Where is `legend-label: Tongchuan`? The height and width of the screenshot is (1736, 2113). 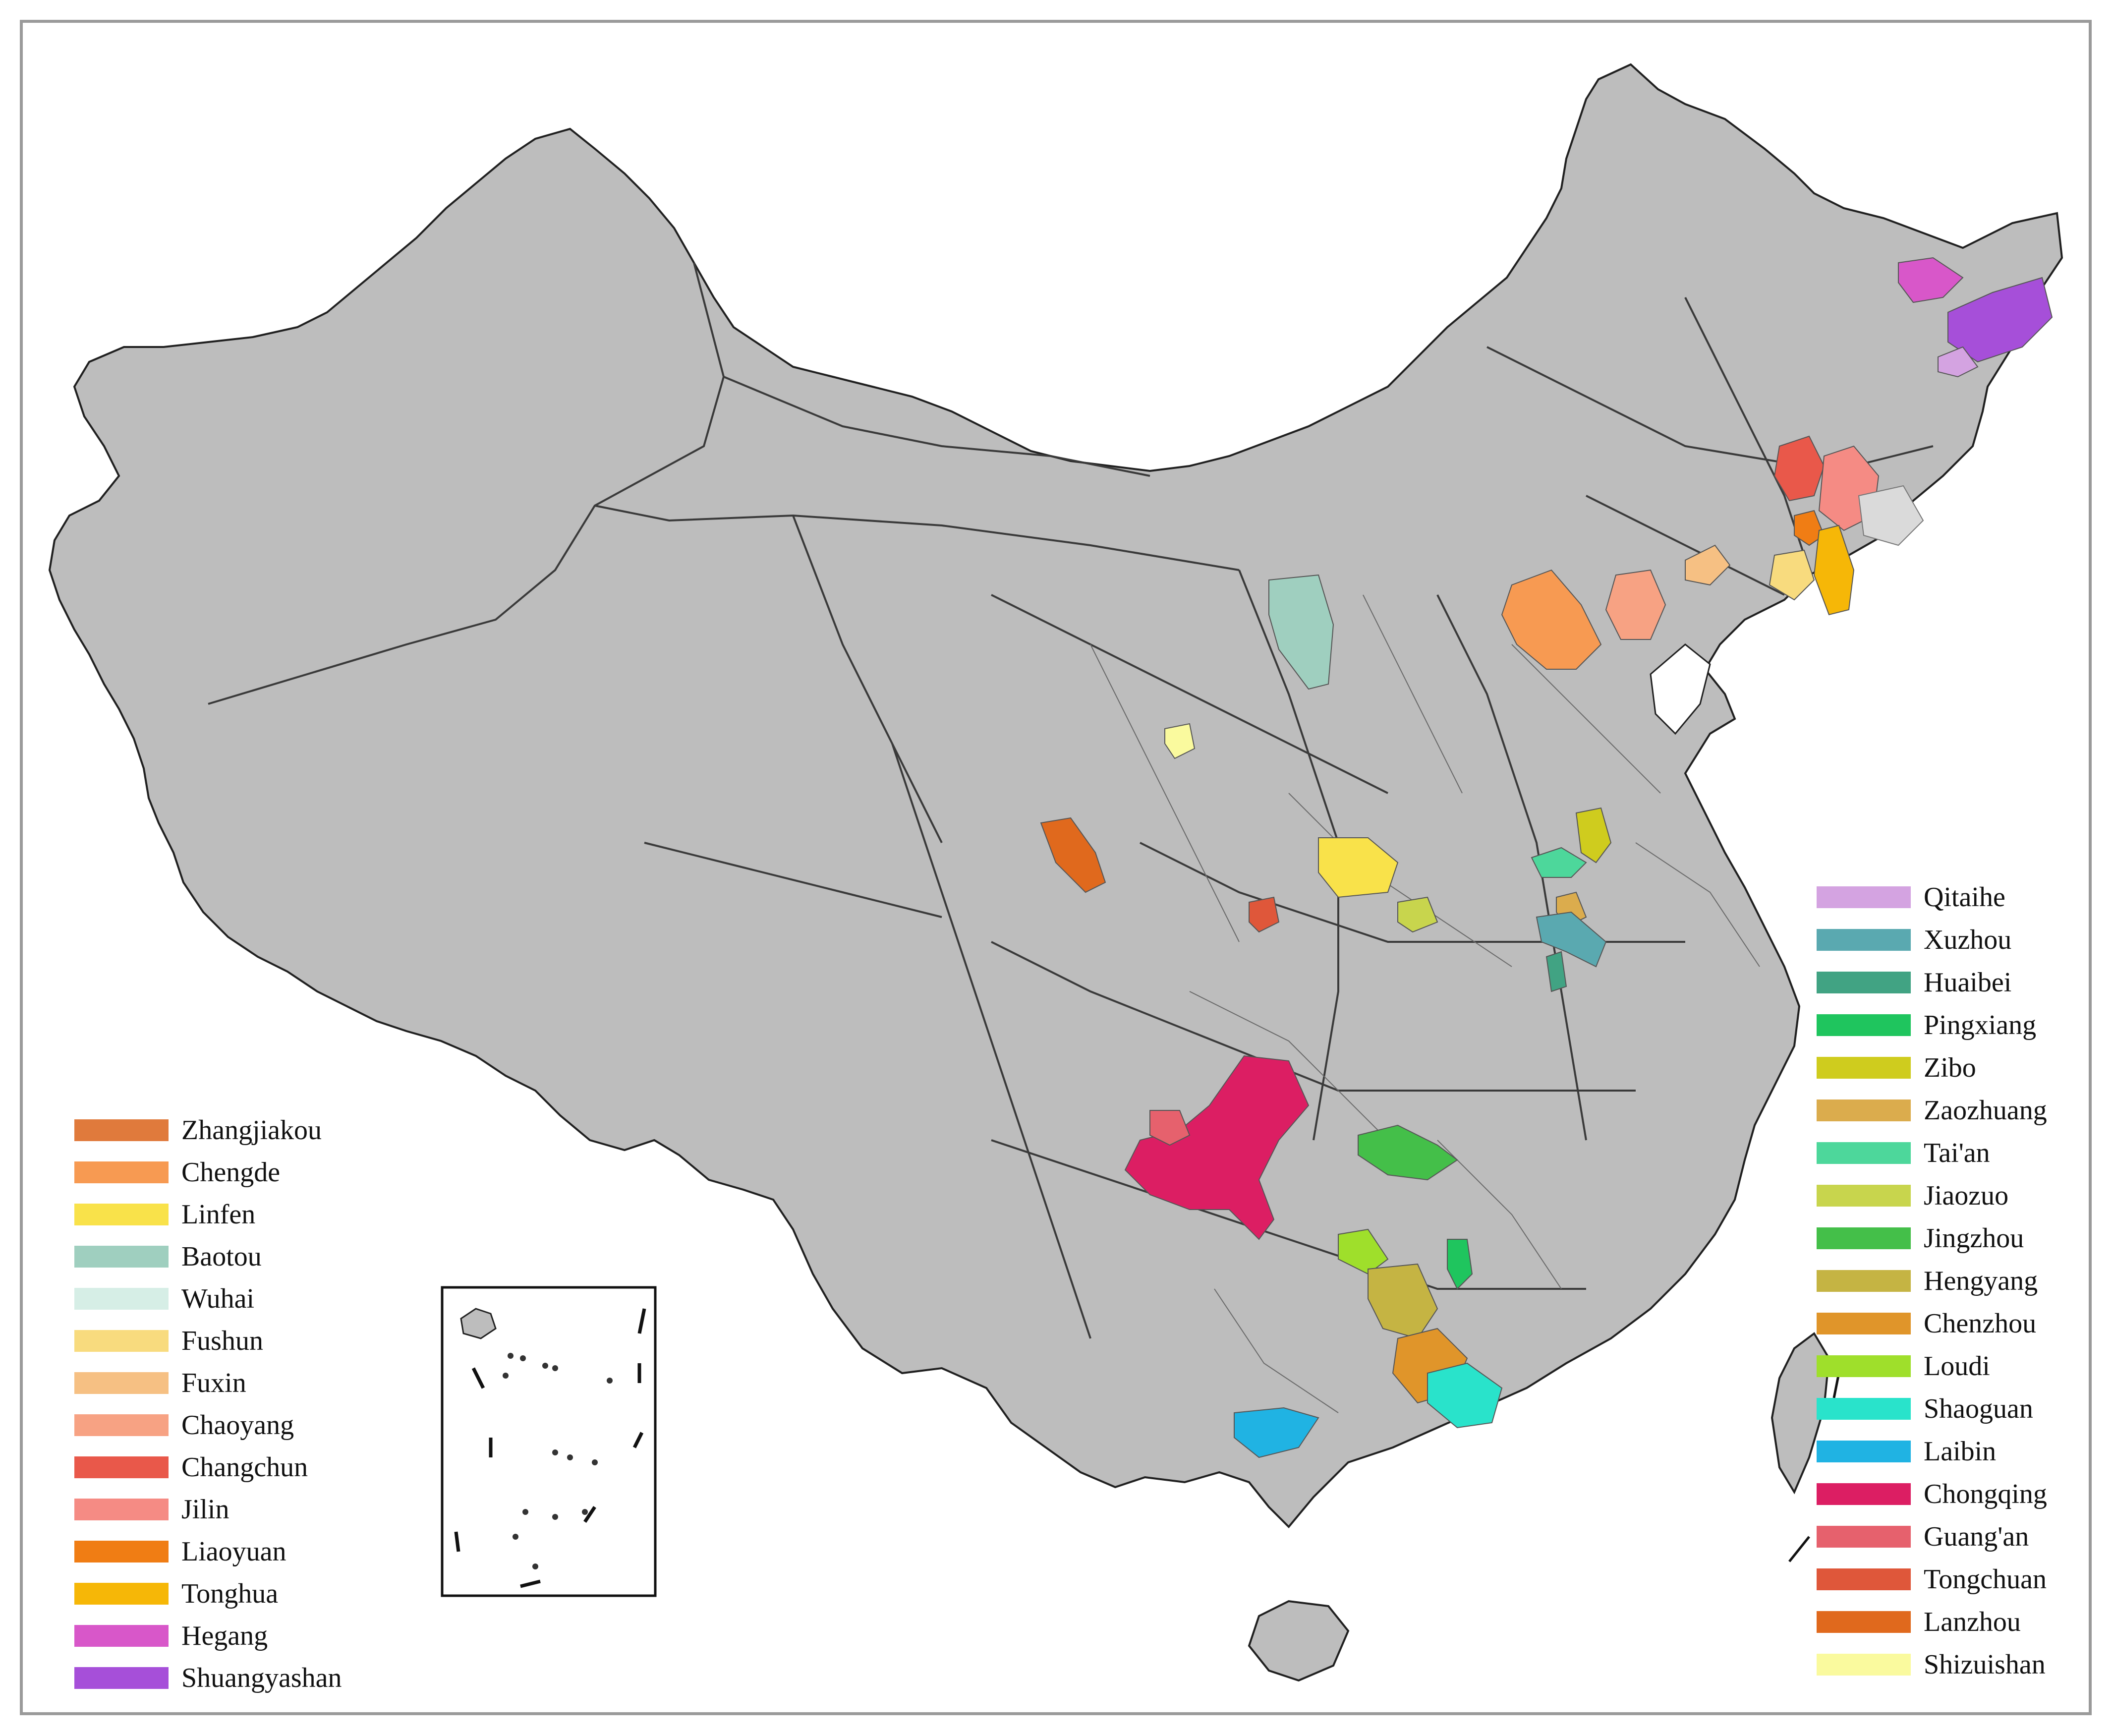 legend-label: Tongchuan is located at coordinates (1985, 1579).